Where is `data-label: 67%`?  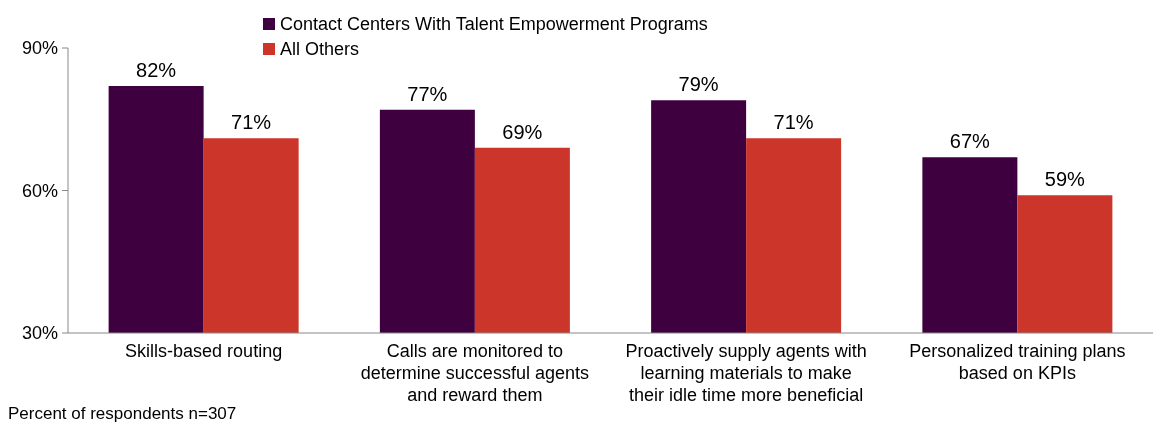 data-label: 67% is located at coordinates (970, 141).